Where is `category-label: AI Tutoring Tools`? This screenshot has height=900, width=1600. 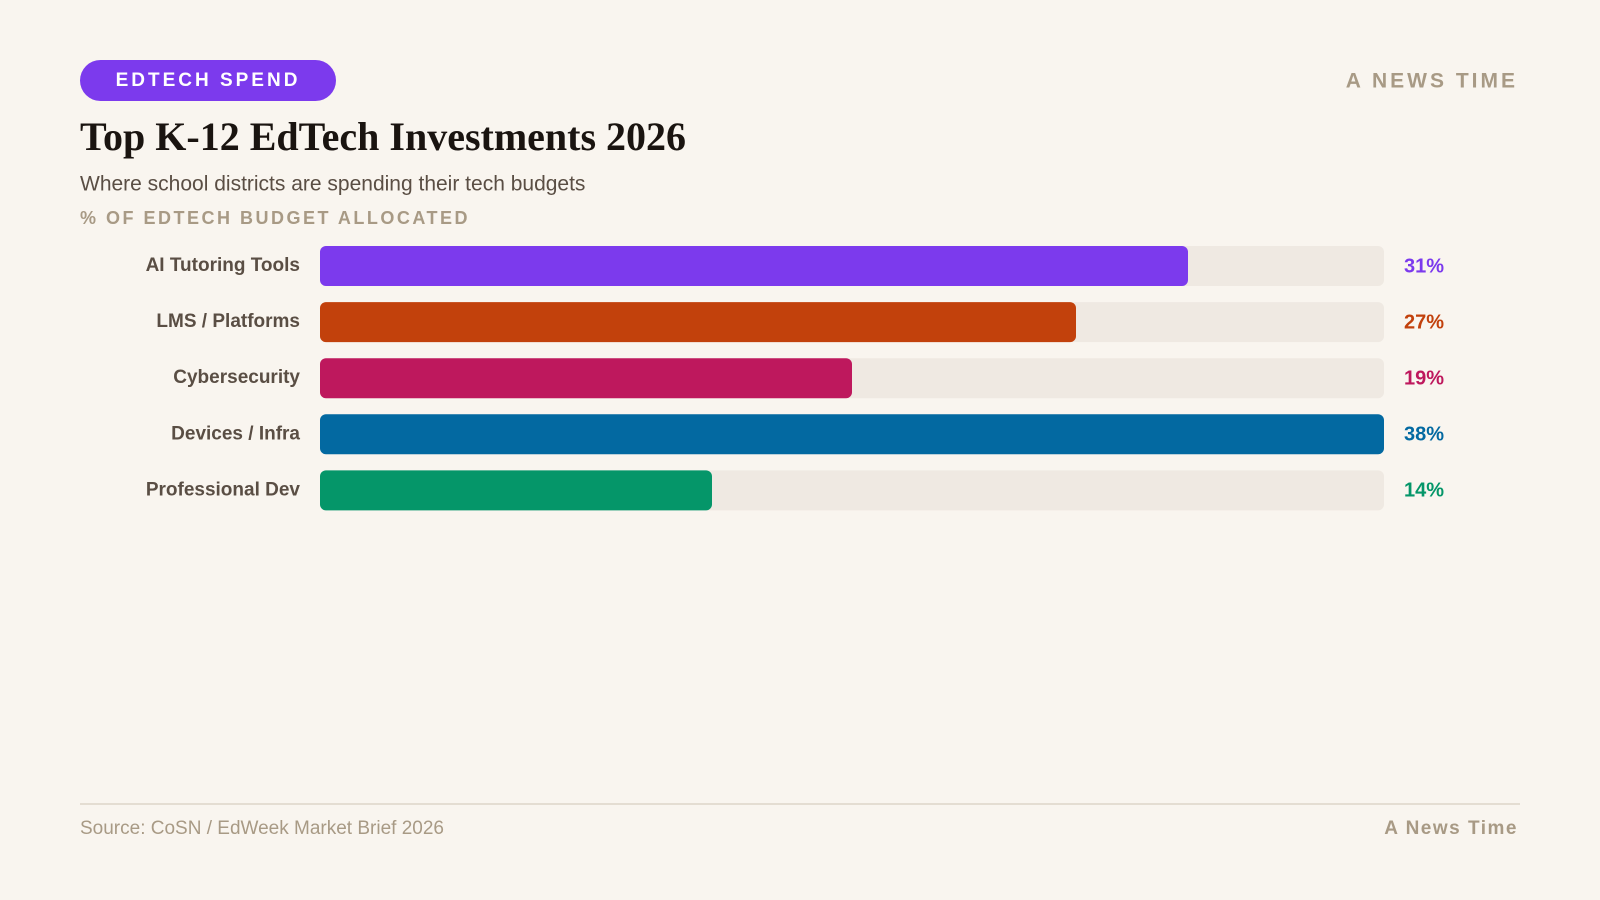 category-label: AI Tutoring Tools is located at coordinates (223, 265).